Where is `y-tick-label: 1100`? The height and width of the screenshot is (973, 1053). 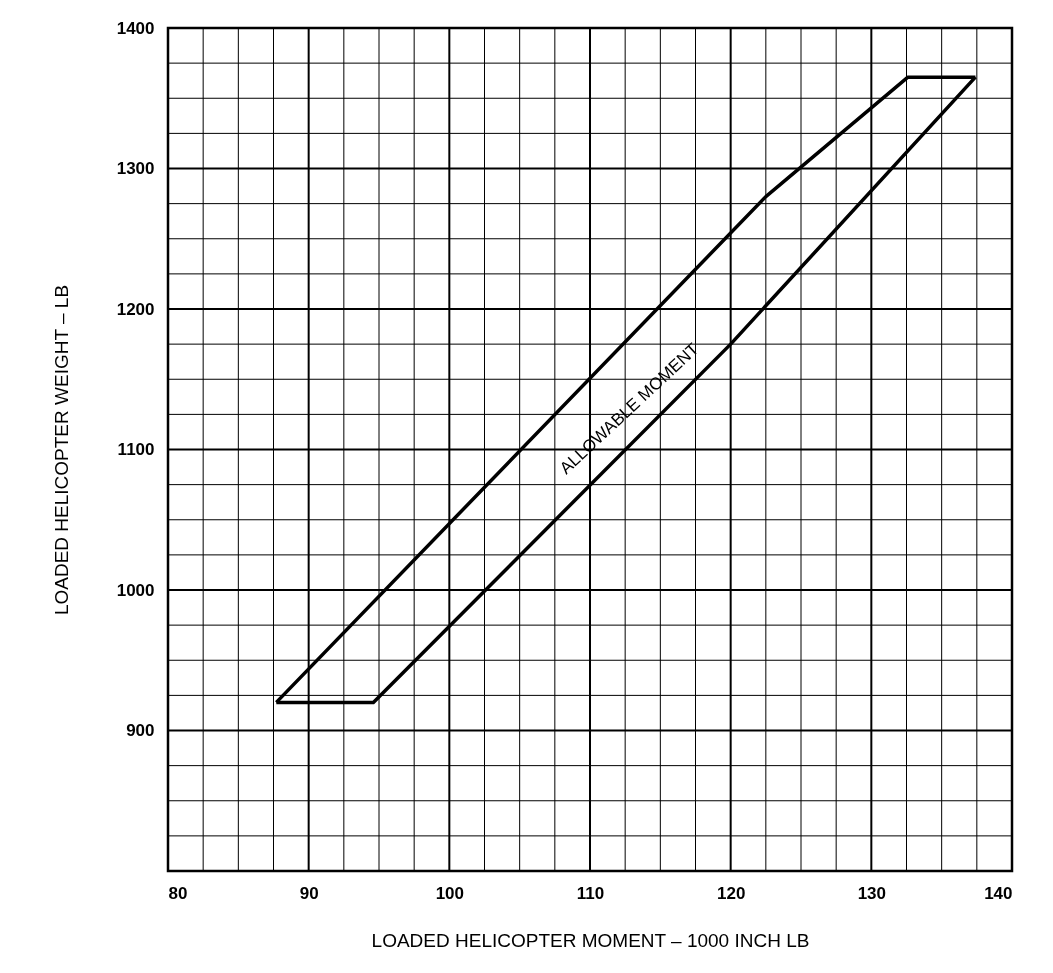 y-tick-label: 1100 is located at coordinates (136, 449).